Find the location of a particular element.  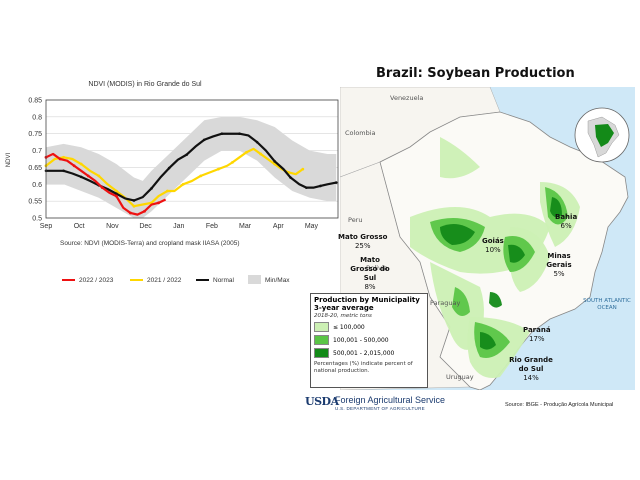

label-mato-grosso-do-sul: Mato Grosso do Sul 8% is located at coordinates (370, 273).